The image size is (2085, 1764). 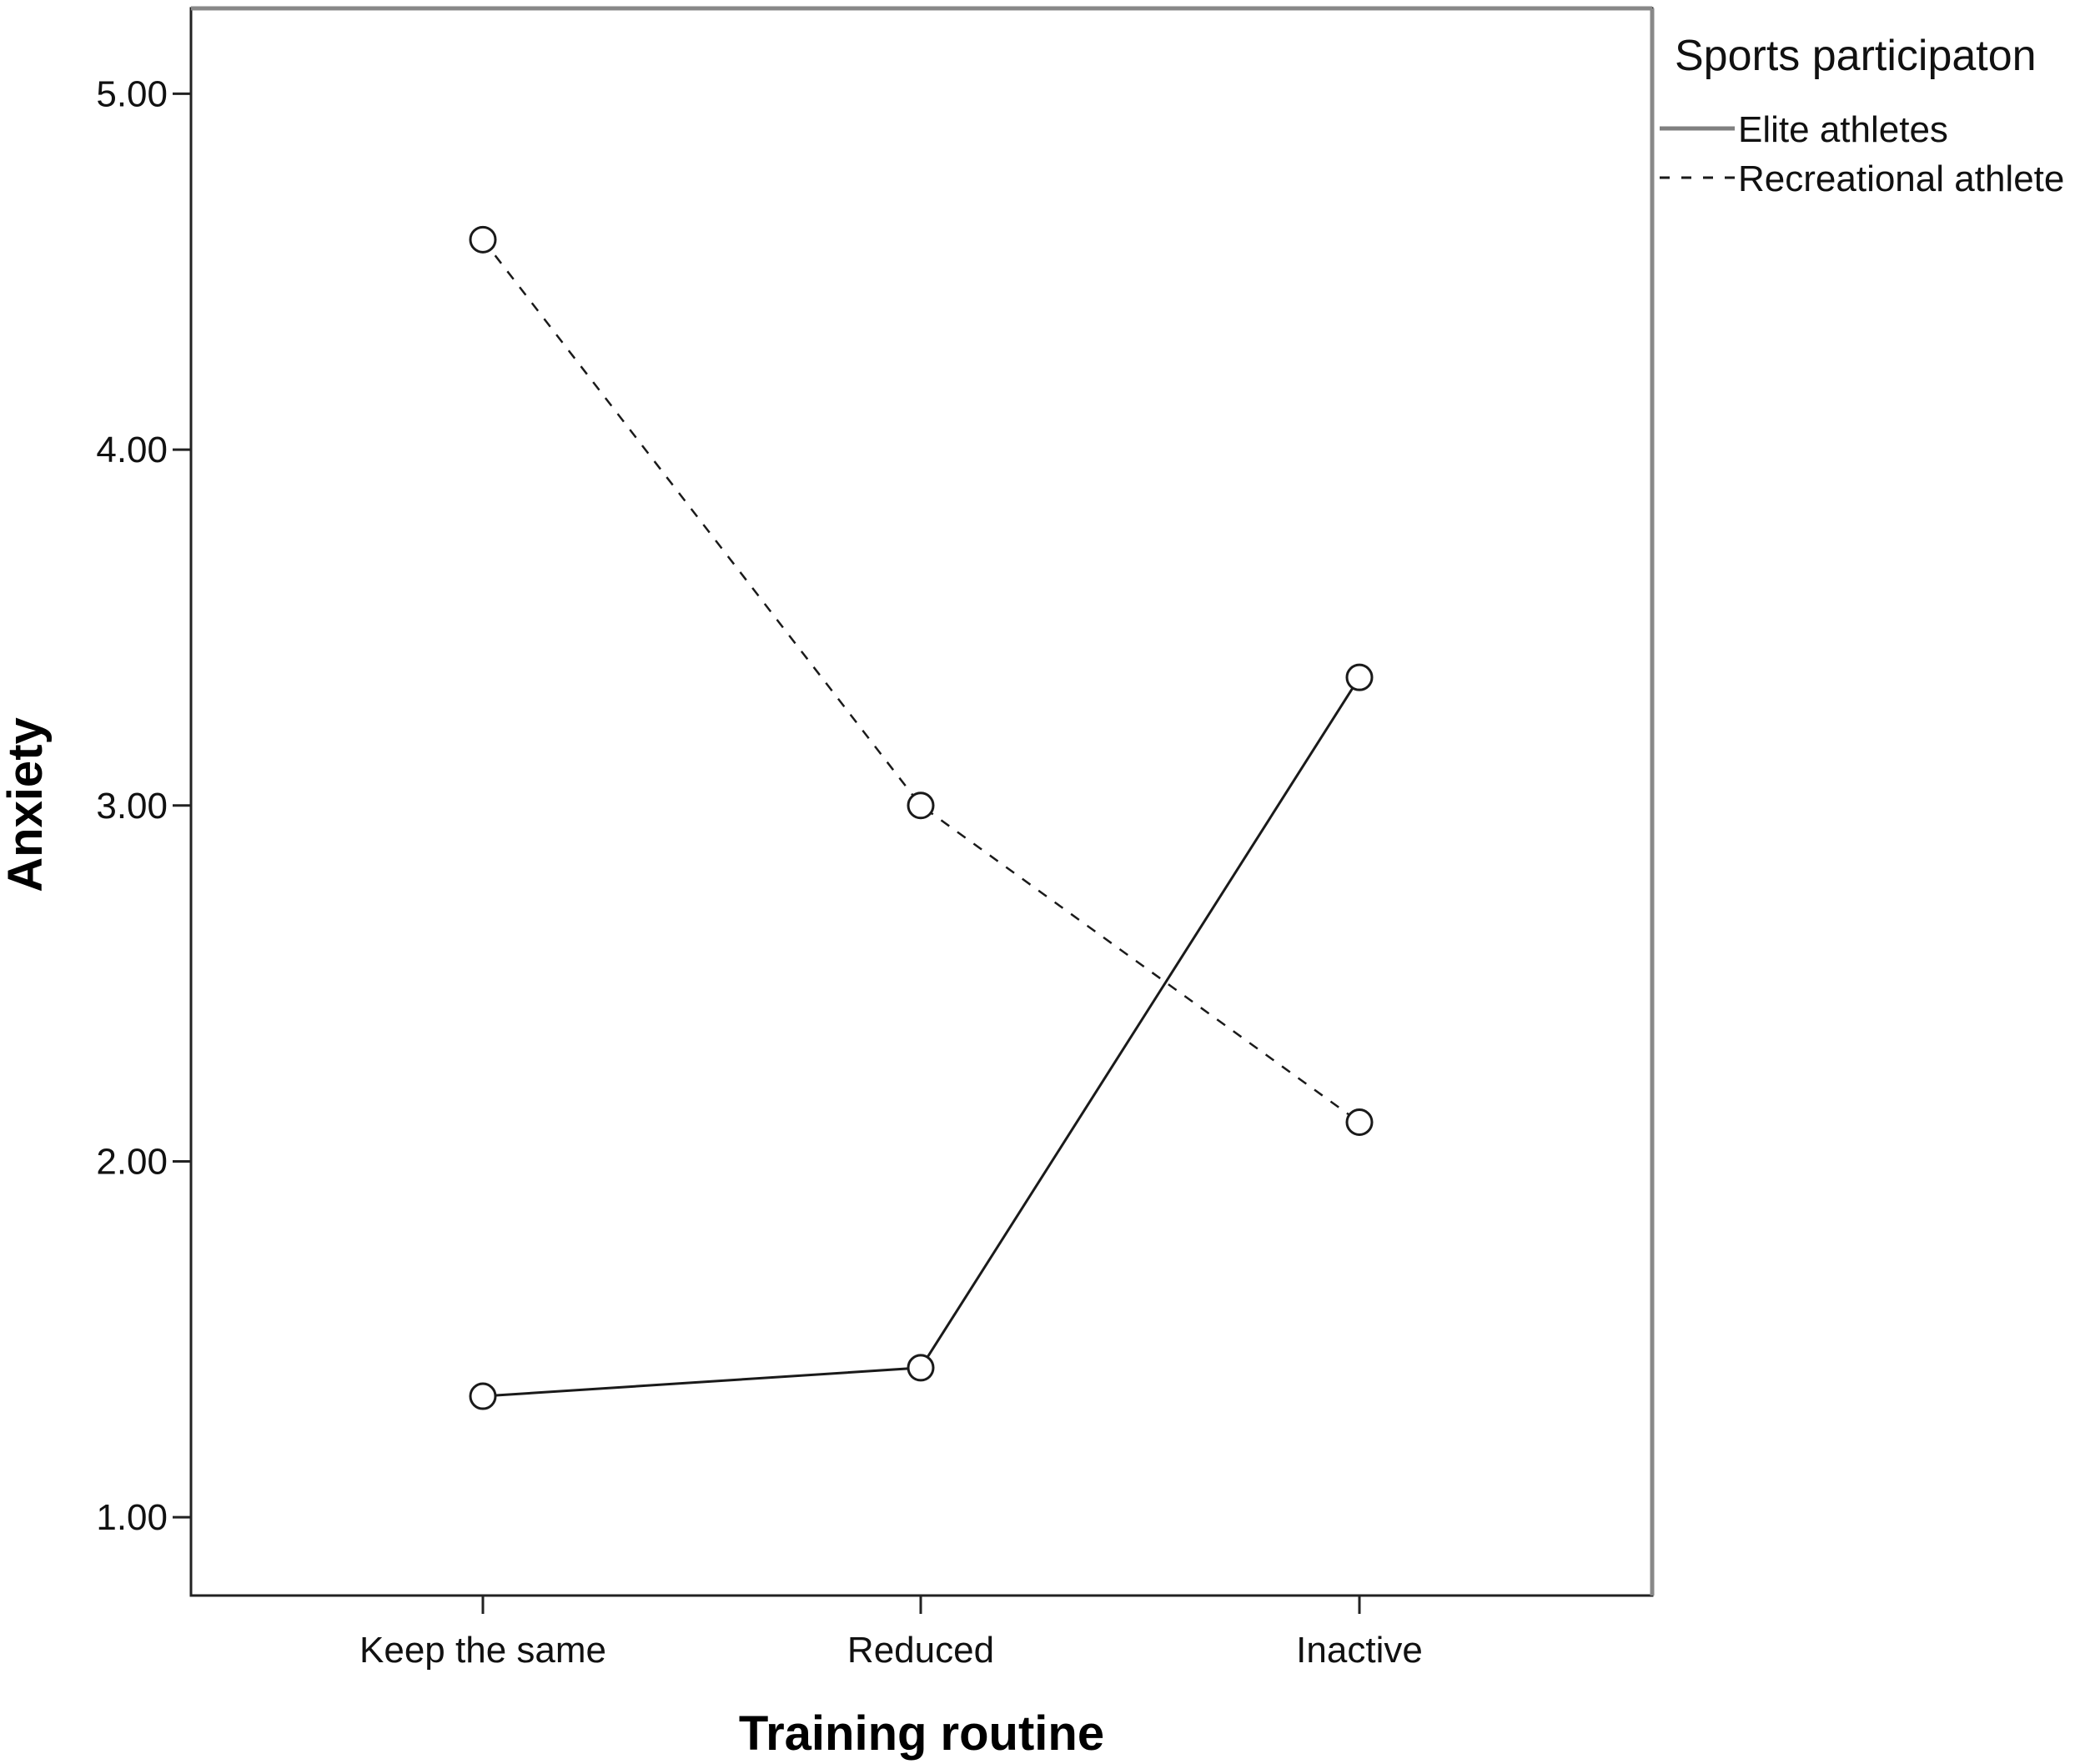 I want to click on x-axis: Keep the same Reduced Inactive, so click(x=891, y=1633).